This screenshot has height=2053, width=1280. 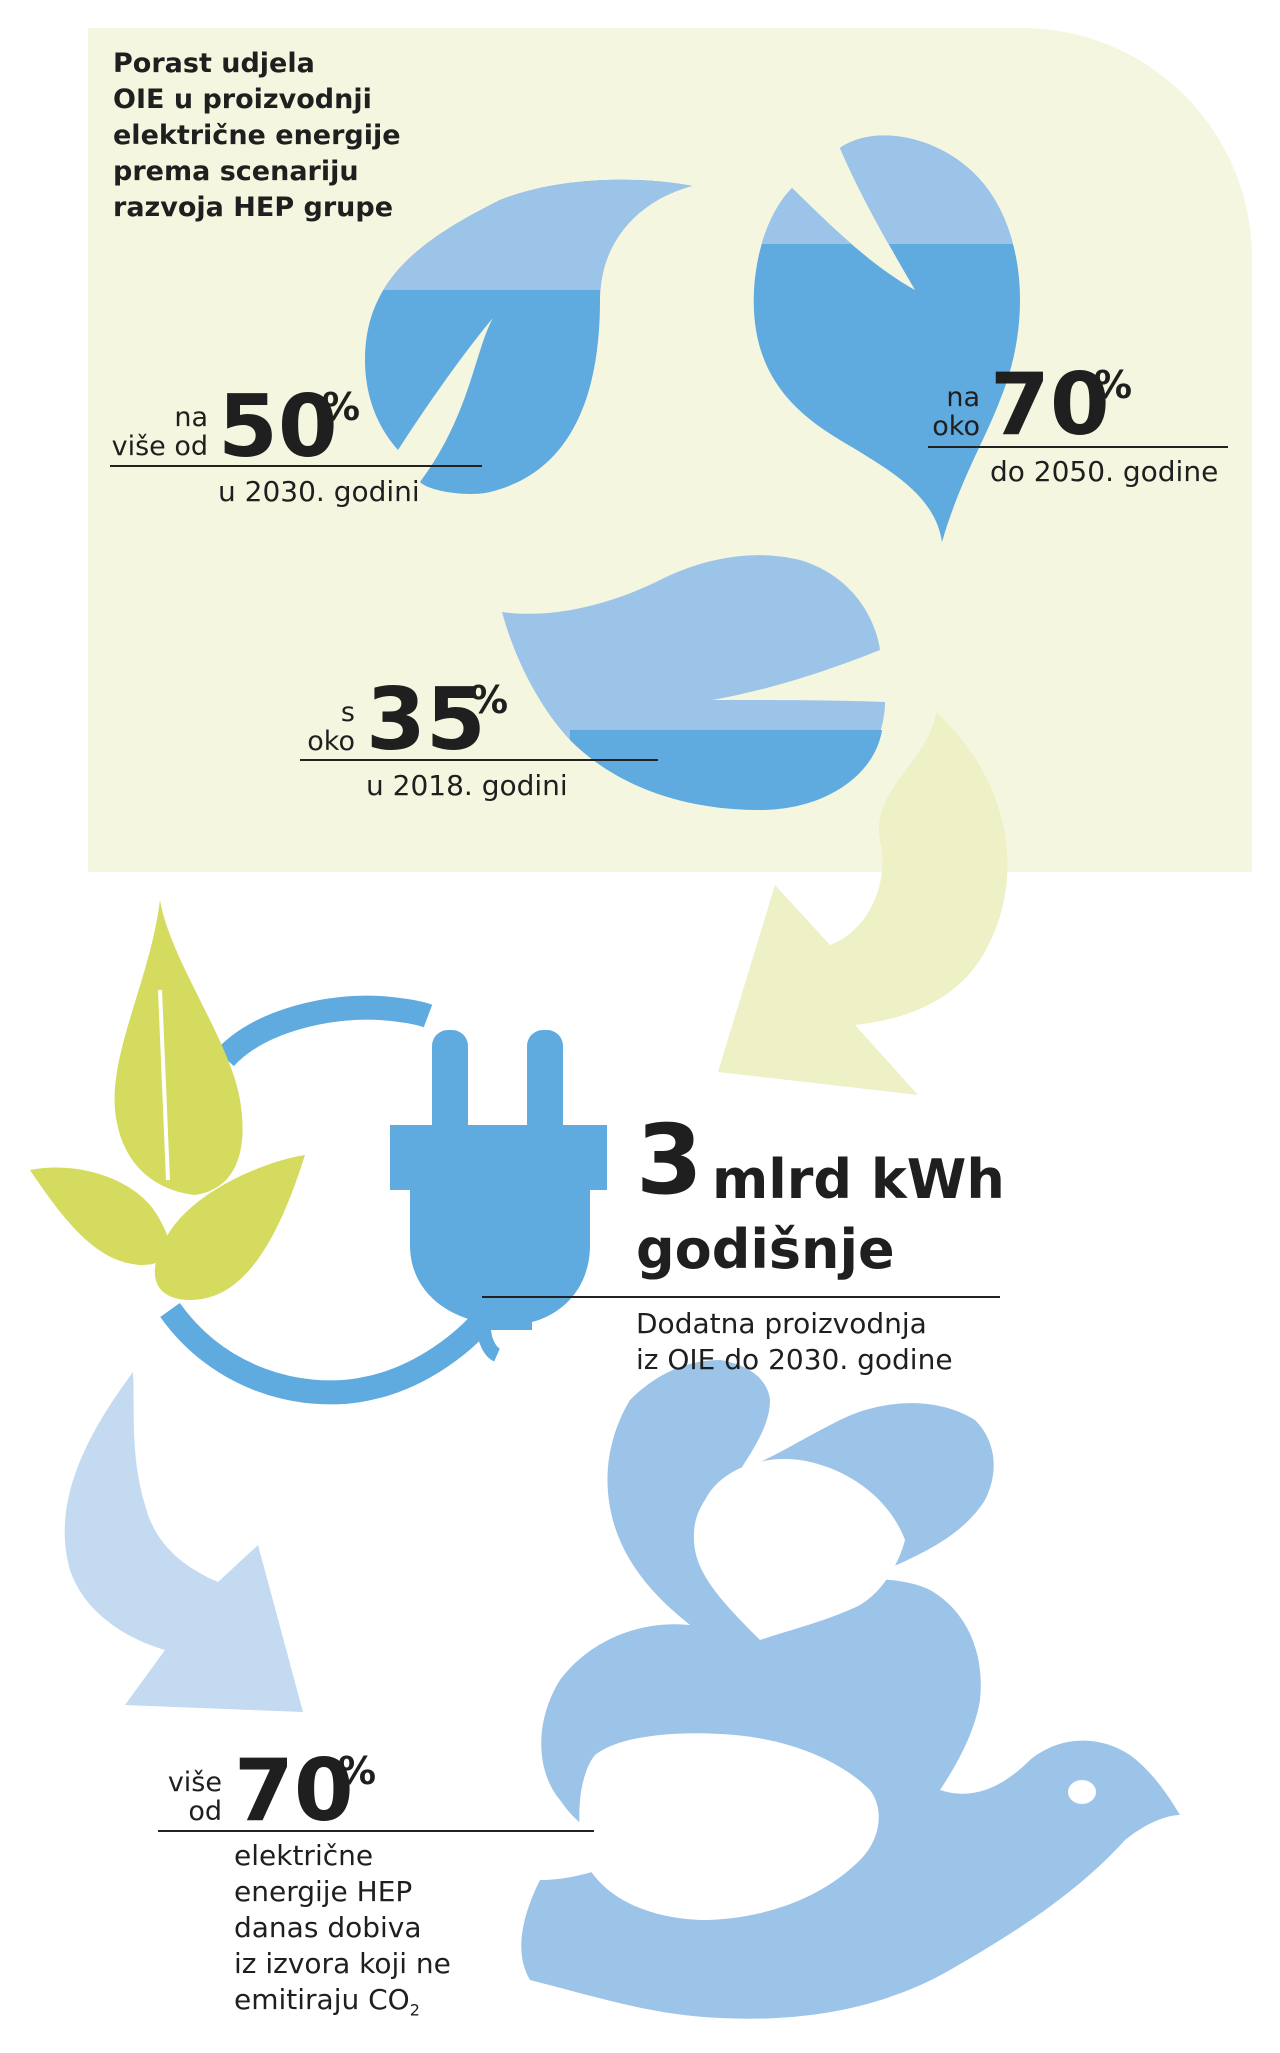 I want to click on production-caption-line: iz OIE do 2030. godine, so click(x=794, y=1359).